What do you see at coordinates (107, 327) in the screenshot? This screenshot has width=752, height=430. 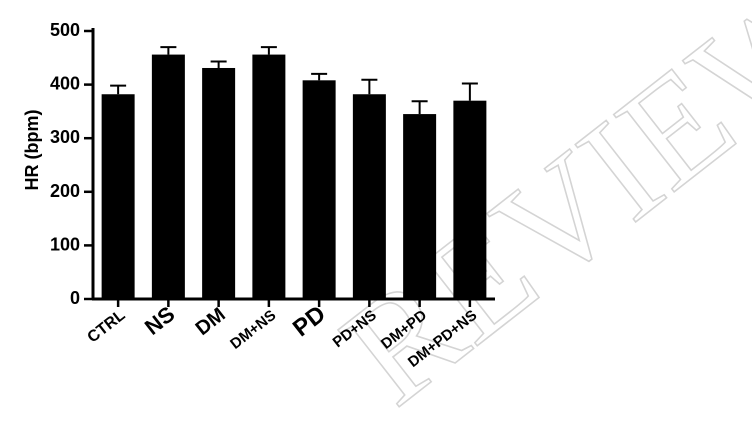 I see `category-label: CTRL` at bounding box center [107, 327].